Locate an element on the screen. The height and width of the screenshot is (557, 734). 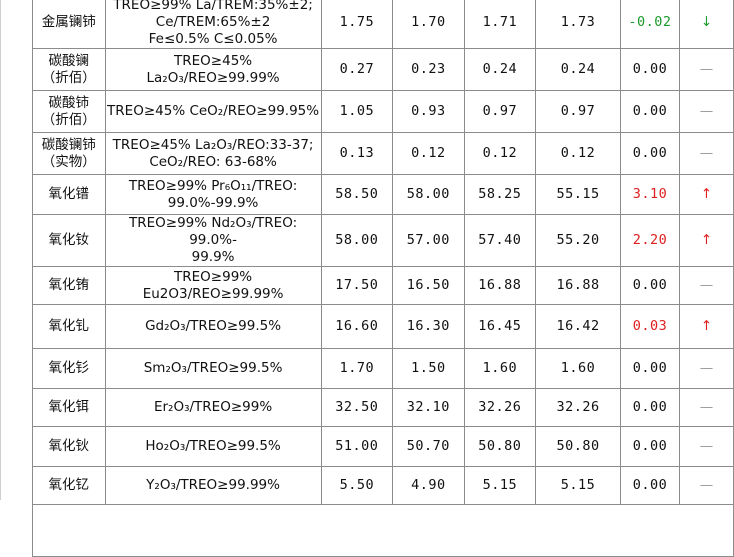
product-name-cell: 氧化钬 is located at coordinates (69, 446).